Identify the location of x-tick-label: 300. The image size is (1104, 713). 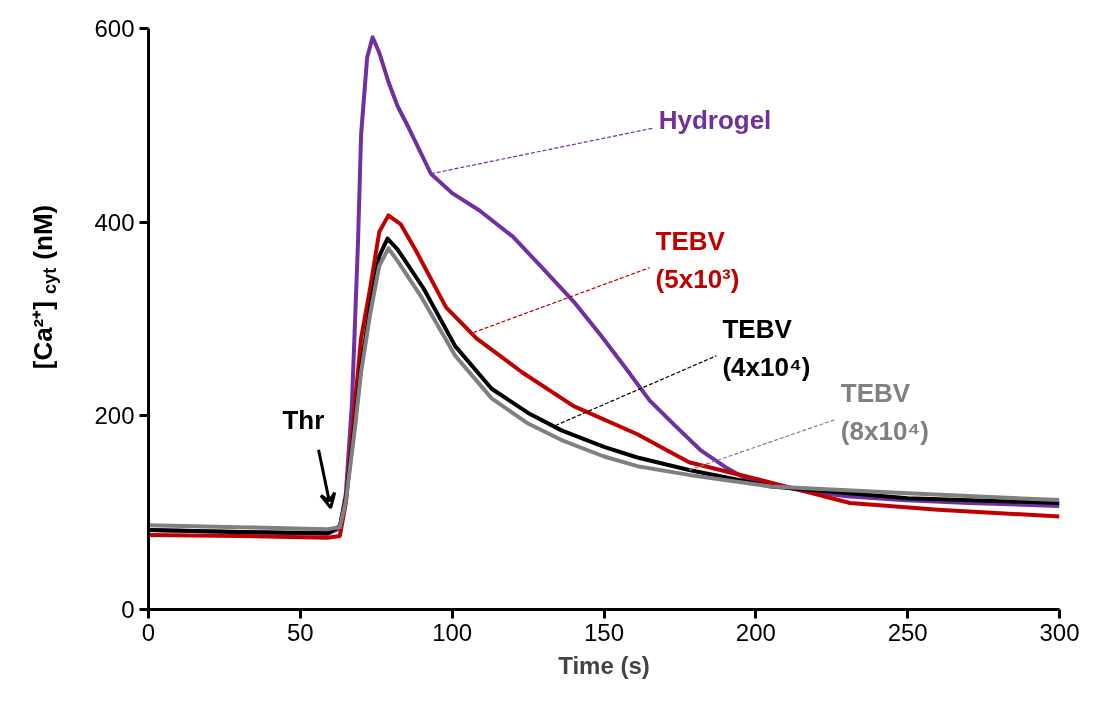
(1059, 632).